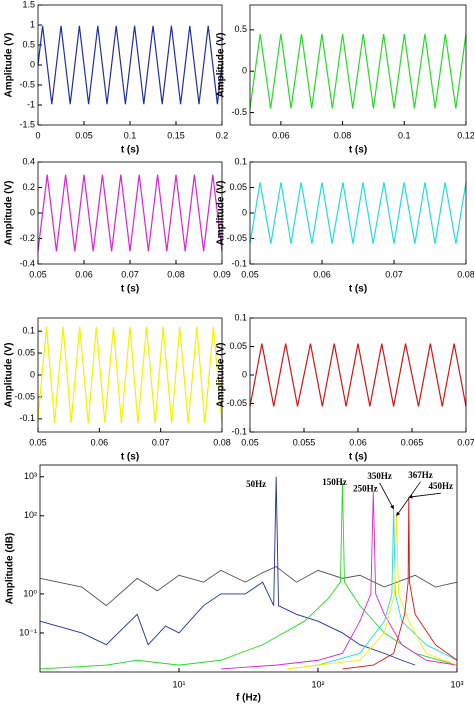 This screenshot has height=705, width=474. I want to click on annotation: 450Hz, so click(441, 486).